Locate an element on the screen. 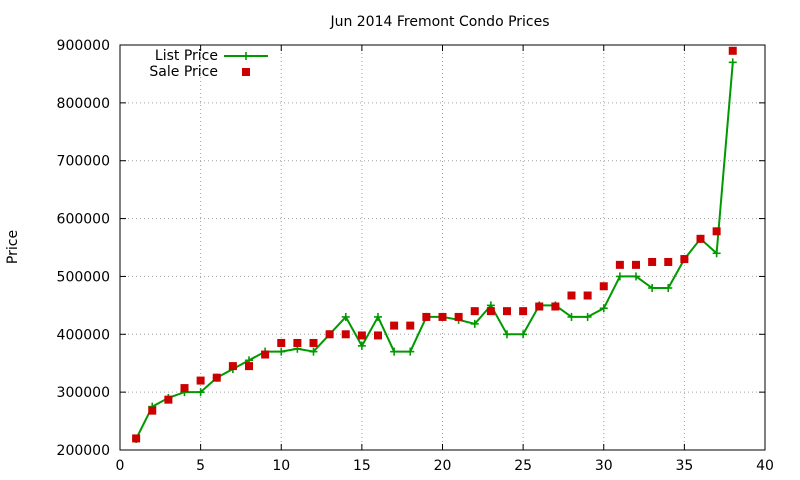  x-tick-label: 30 is located at coordinates (604, 466).